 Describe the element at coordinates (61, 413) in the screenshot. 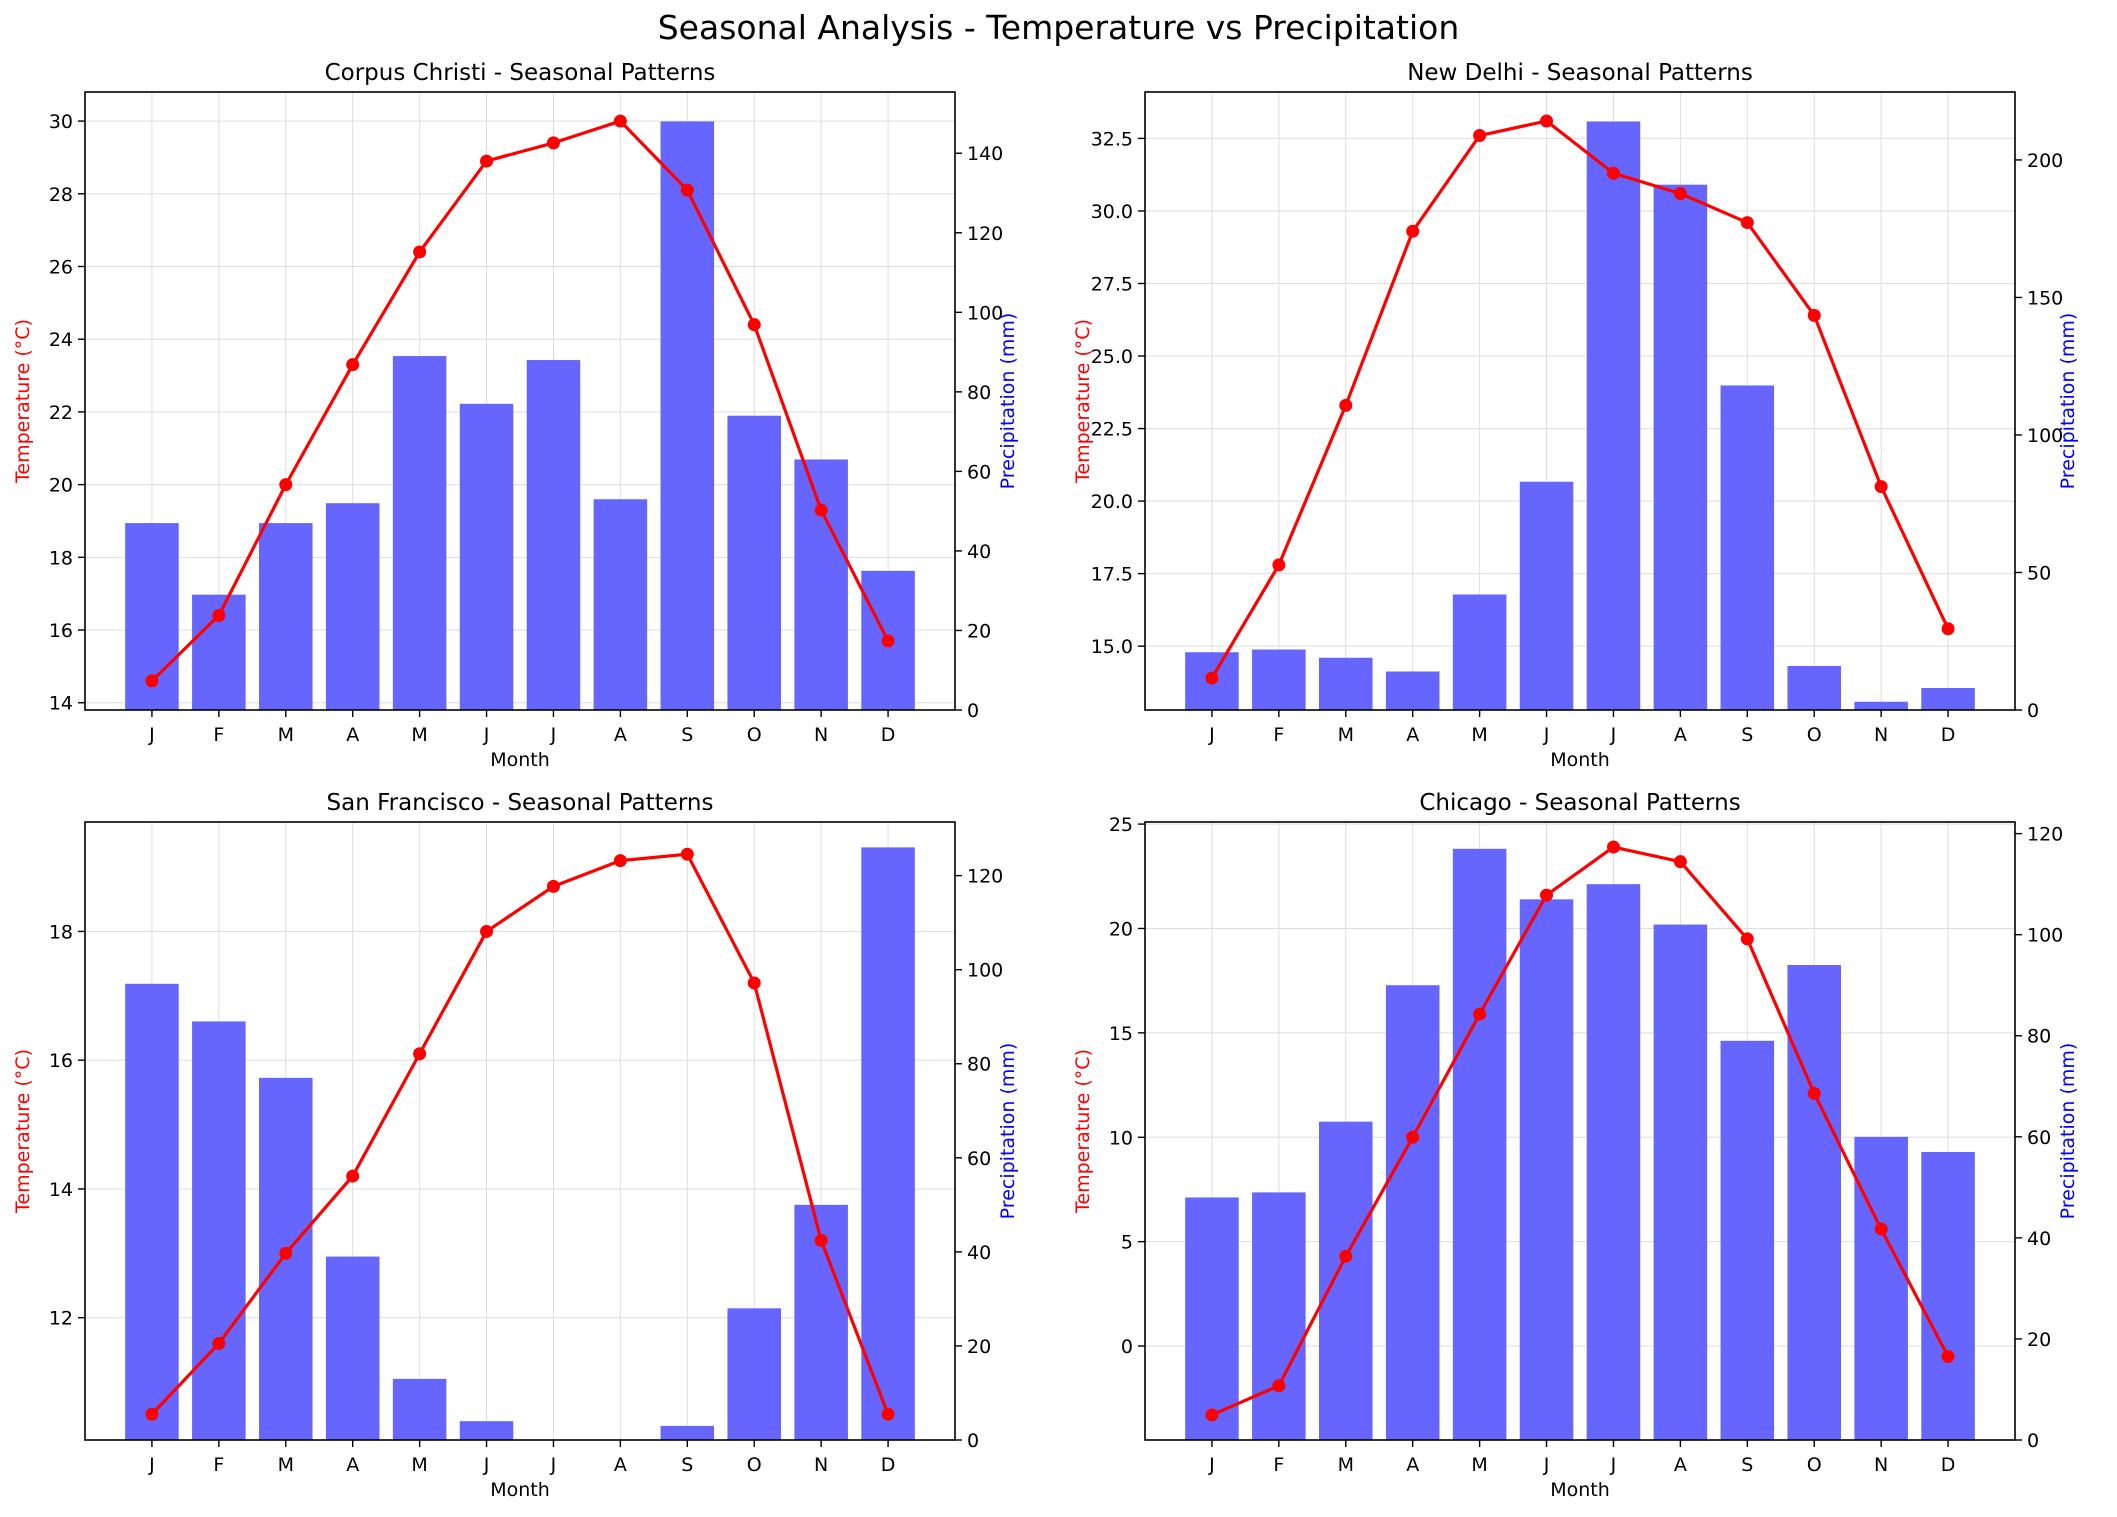

I see `y-left-tick-label: 22` at that location.